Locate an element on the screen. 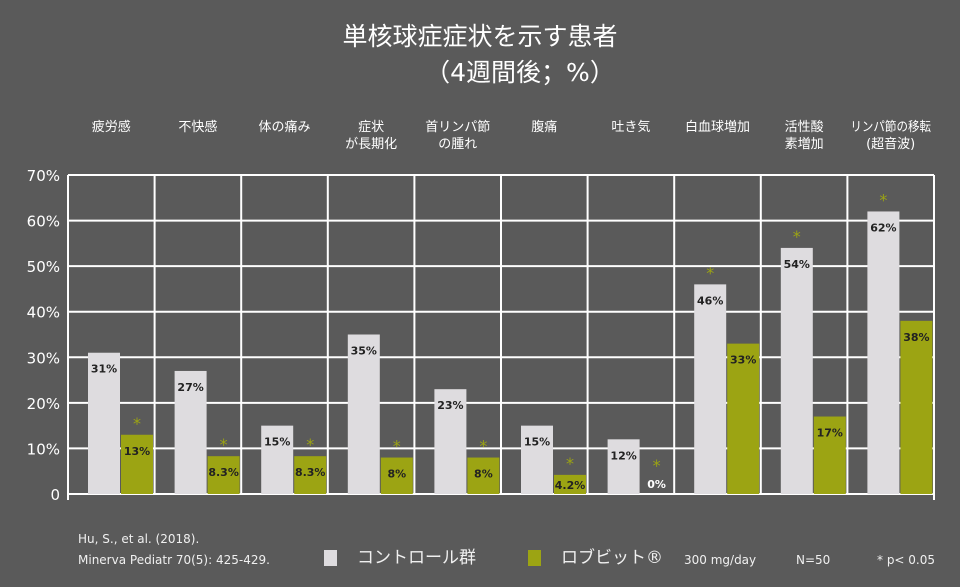  data-label: 4.2% is located at coordinates (570, 485).